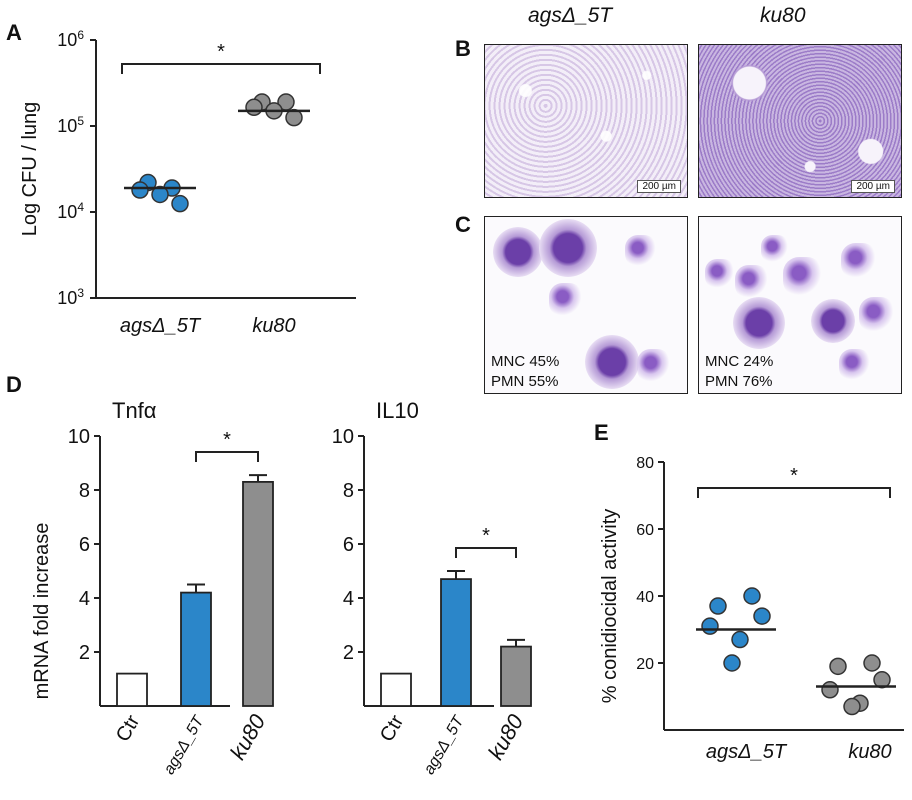 The height and width of the screenshot is (800, 912). Describe the element at coordinates (800, 305) in the screenshot. I see `cytology-image-ku80: MNC 24% PMN 76%` at that location.